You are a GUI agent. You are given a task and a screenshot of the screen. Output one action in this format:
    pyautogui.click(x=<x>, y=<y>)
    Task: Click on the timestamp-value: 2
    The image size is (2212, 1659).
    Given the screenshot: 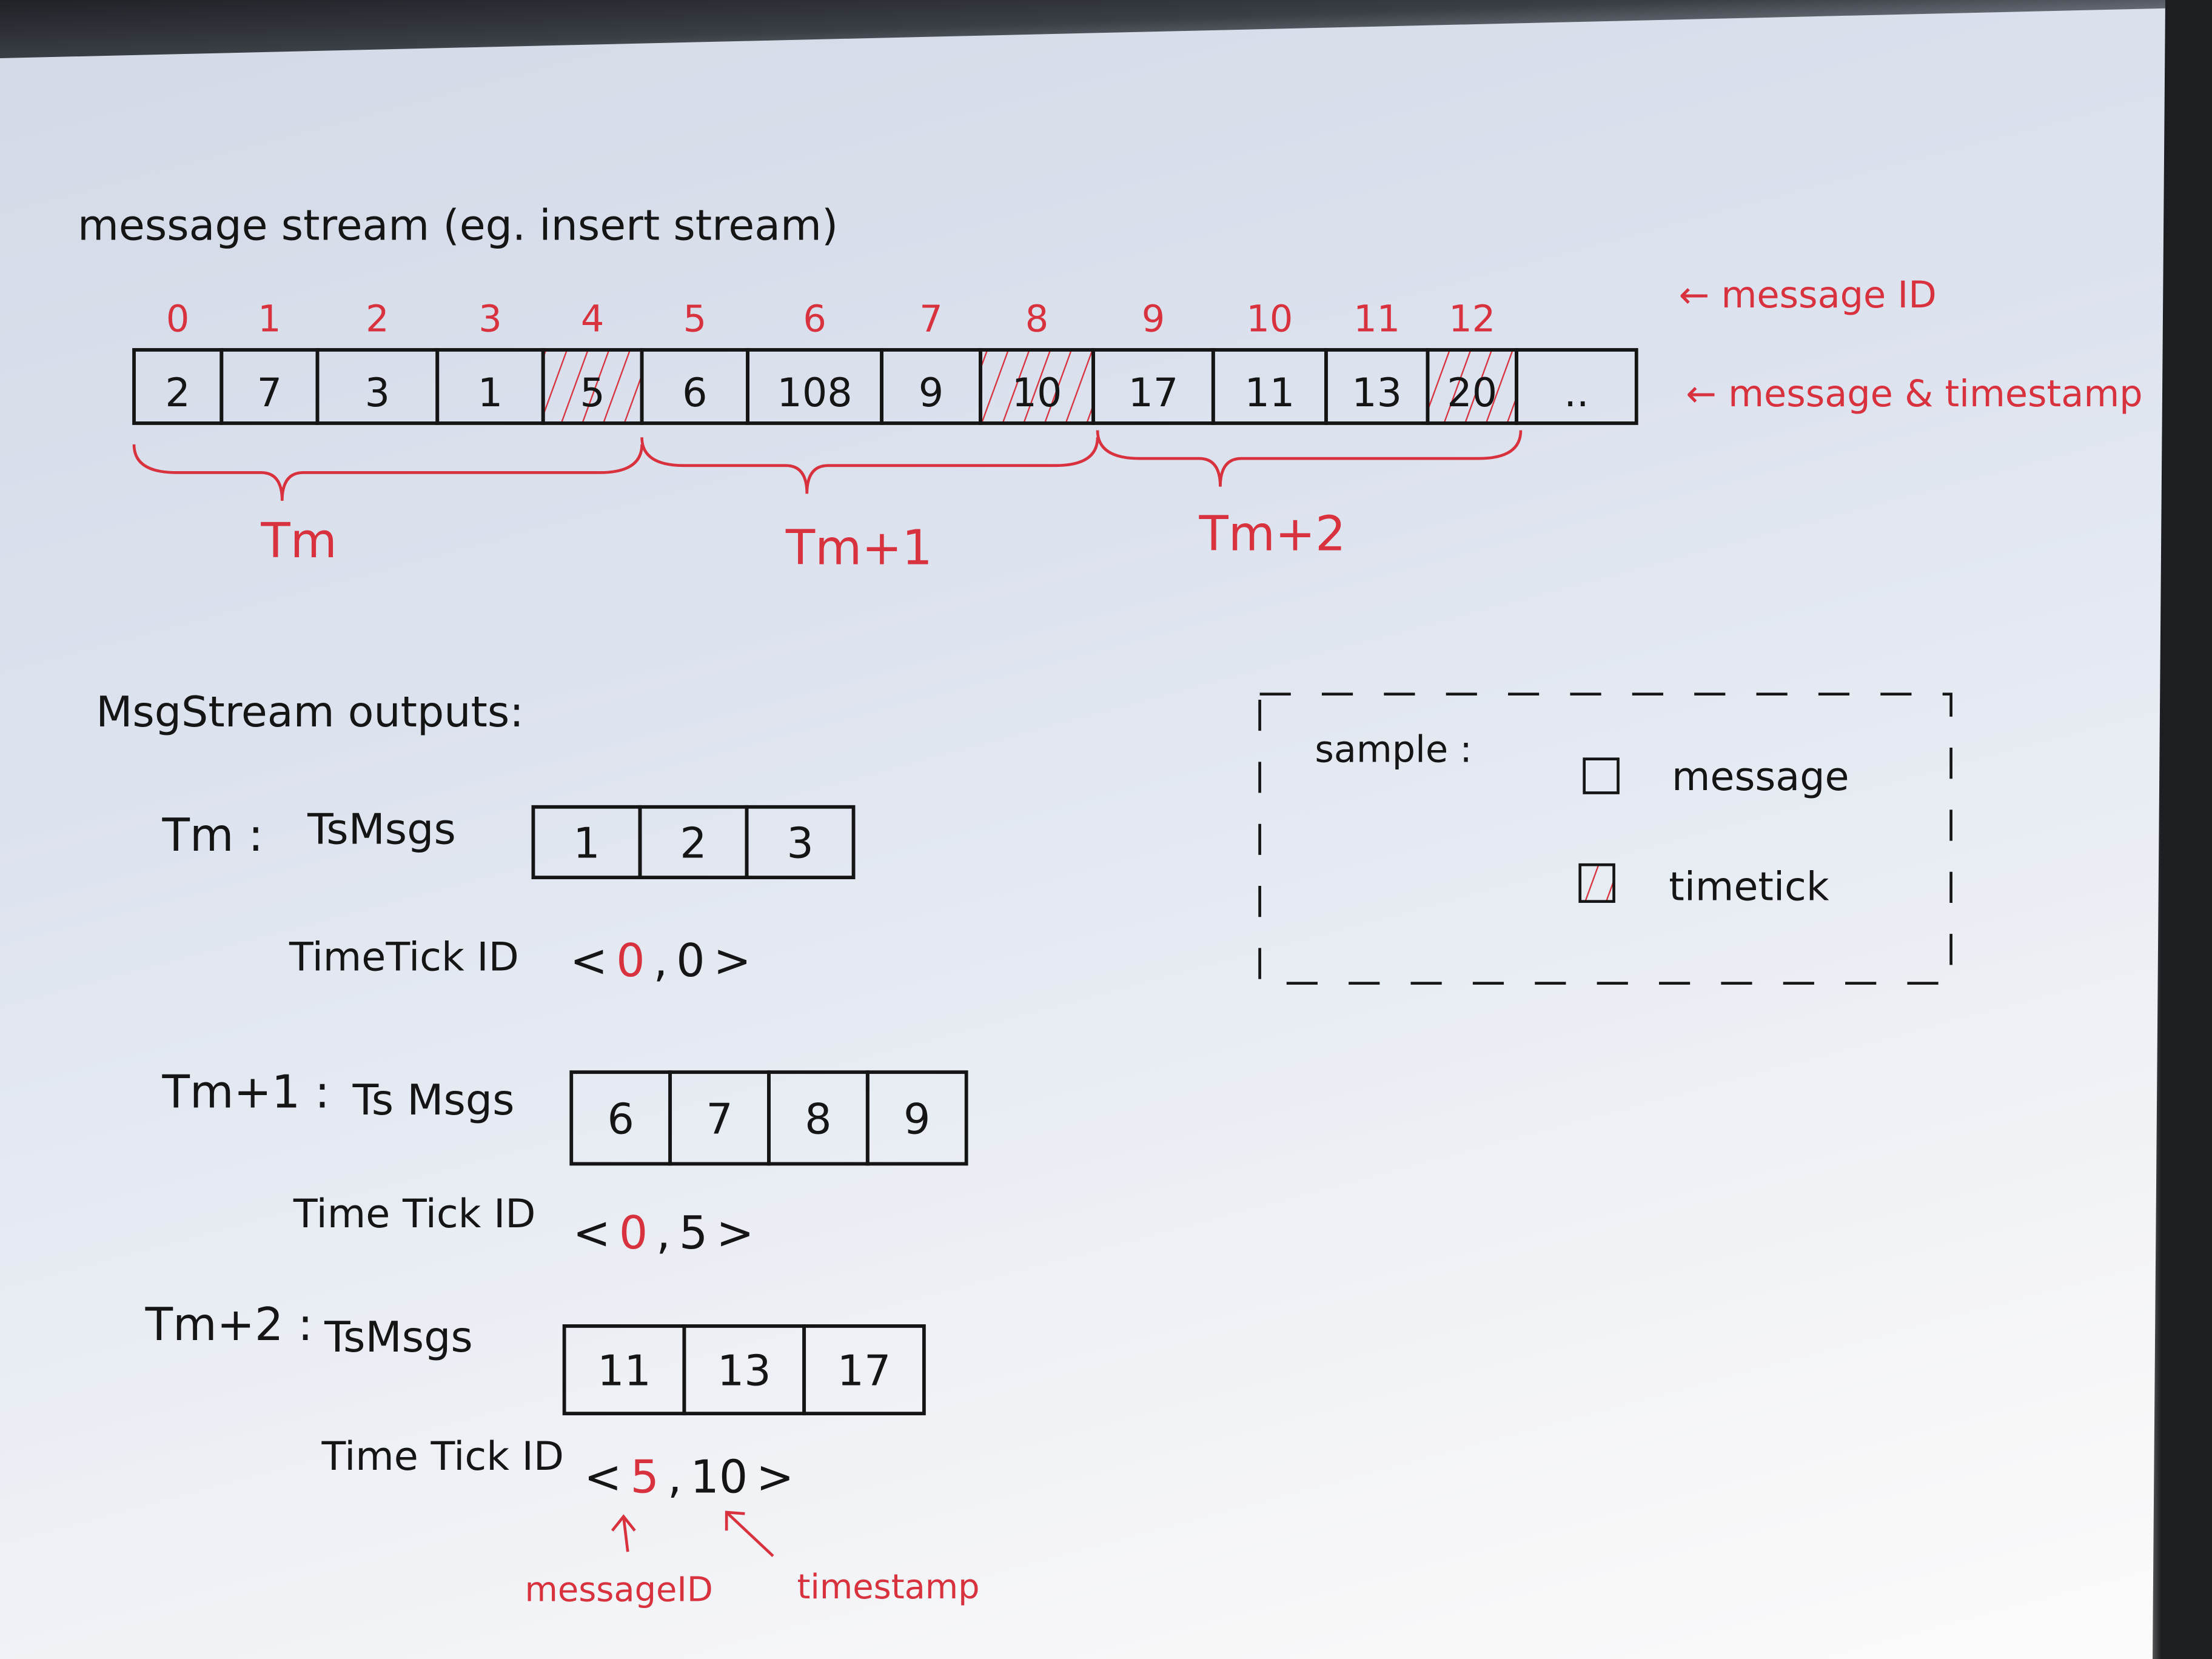 What is the action you would take?
    pyautogui.click(x=177, y=393)
    